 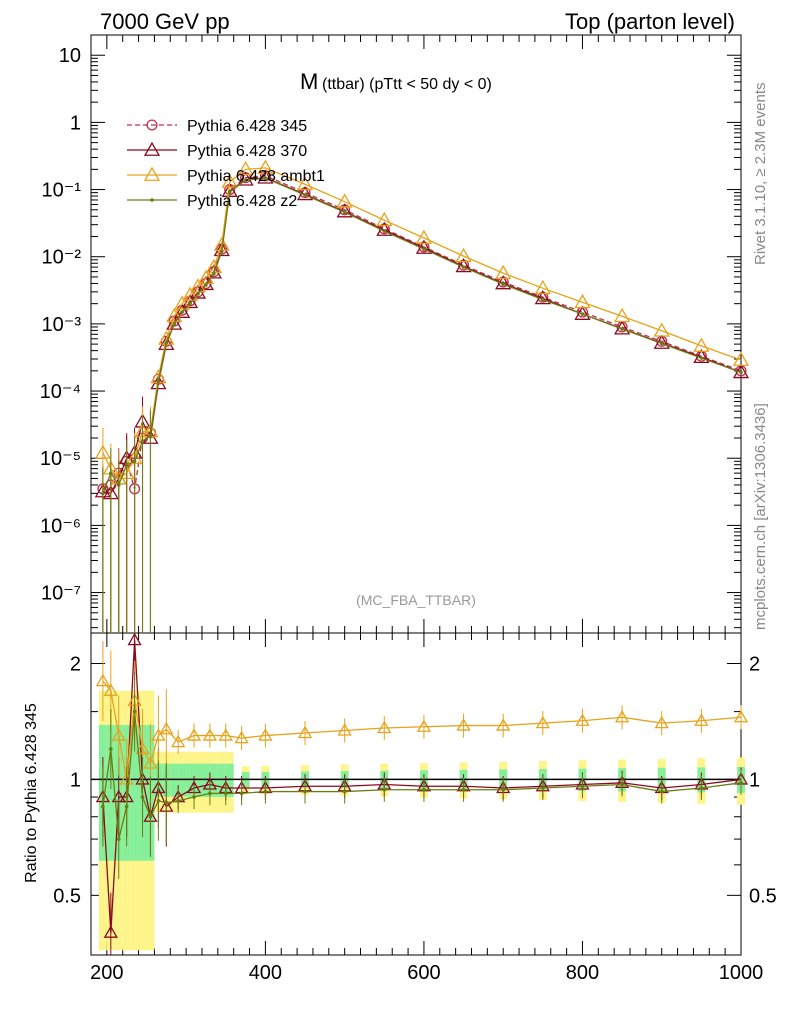 What do you see at coordinates (309, 81) in the screenshot?
I see `main-title: M` at bounding box center [309, 81].